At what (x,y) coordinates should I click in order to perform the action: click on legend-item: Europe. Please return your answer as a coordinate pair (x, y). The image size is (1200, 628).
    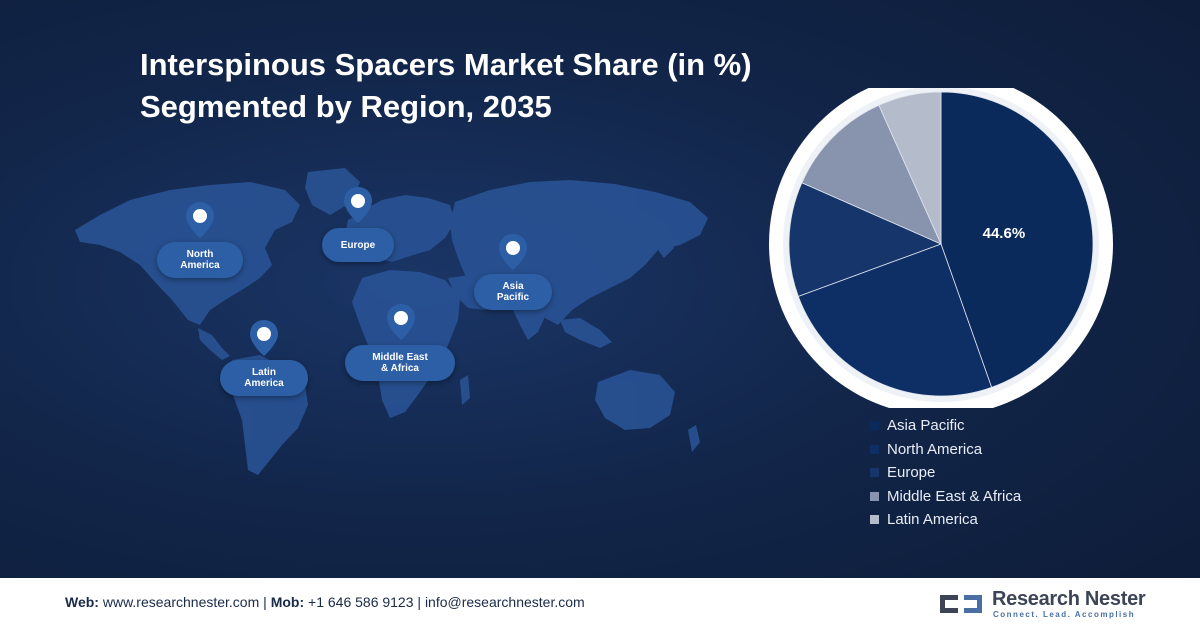
    Looking at the image, I should click on (945, 473).